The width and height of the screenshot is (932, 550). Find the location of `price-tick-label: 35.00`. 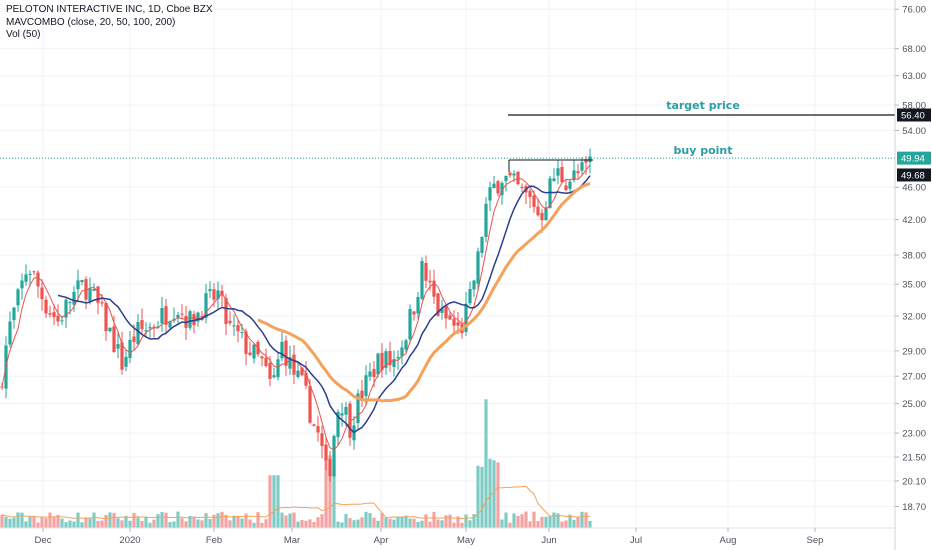

price-tick-label: 35.00 is located at coordinates (914, 285).